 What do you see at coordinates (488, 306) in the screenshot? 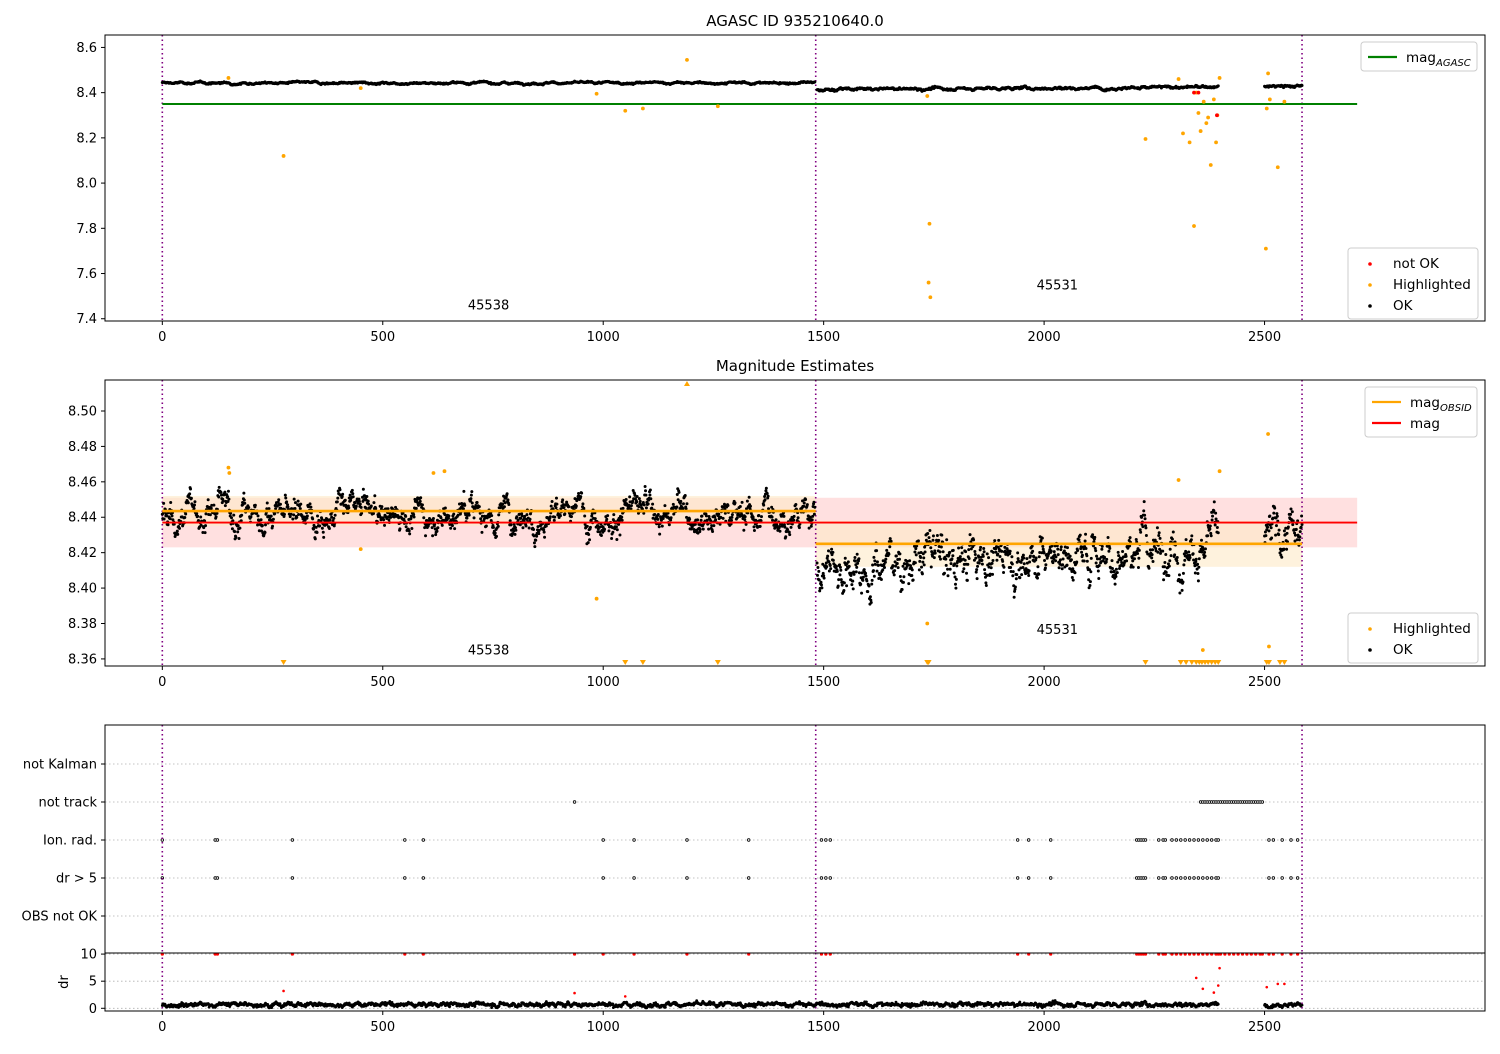
I see `obsid-label: 45538` at bounding box center [488, 306].